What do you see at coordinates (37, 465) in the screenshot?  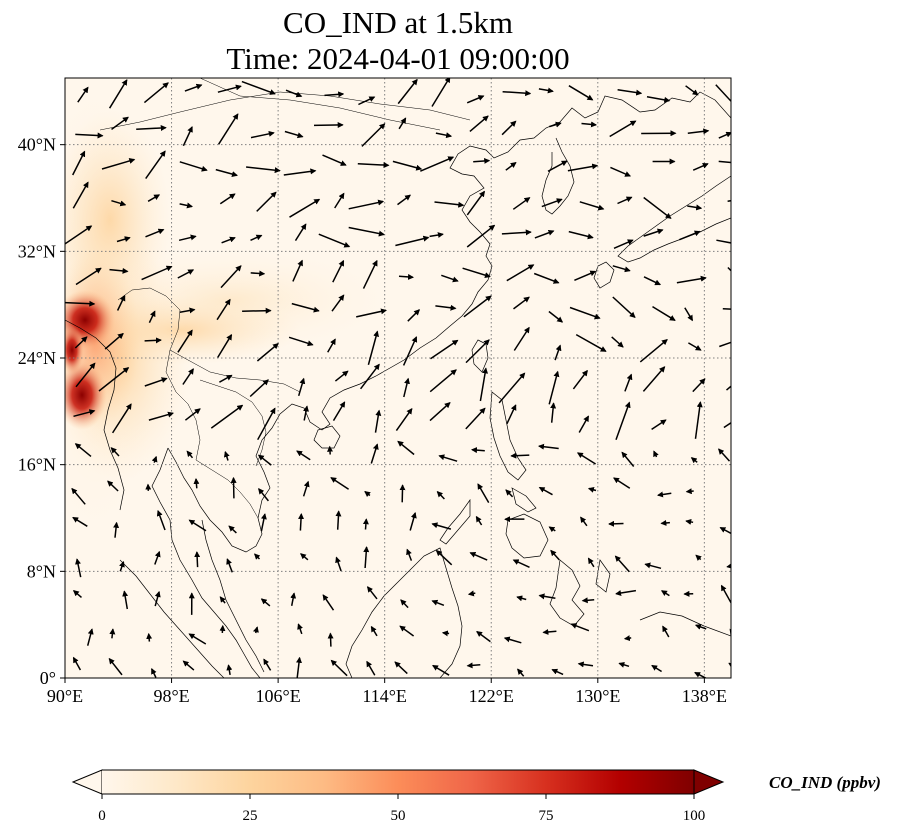 I see `lat-tick-label-16: 16°N` at bounding box center [37, 465].